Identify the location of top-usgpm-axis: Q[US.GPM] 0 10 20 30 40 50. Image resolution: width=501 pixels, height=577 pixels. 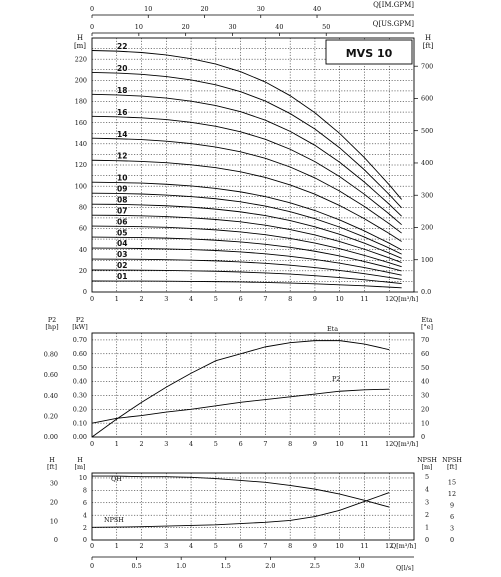
(252, 28).